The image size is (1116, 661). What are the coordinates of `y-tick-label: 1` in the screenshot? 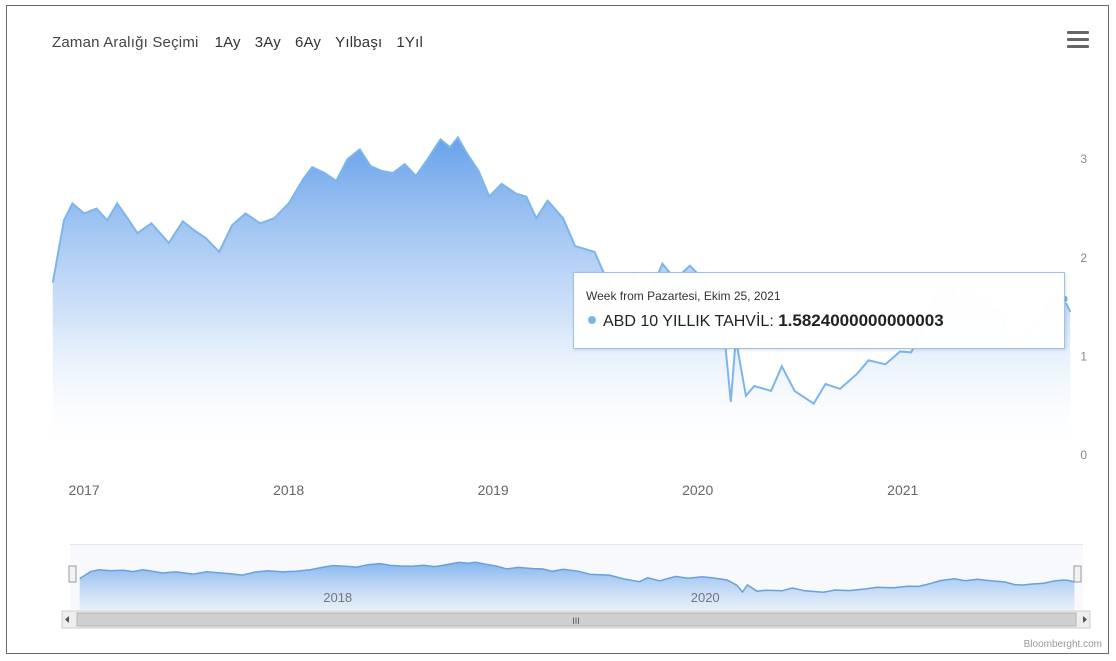 It's located at (1083, 356).